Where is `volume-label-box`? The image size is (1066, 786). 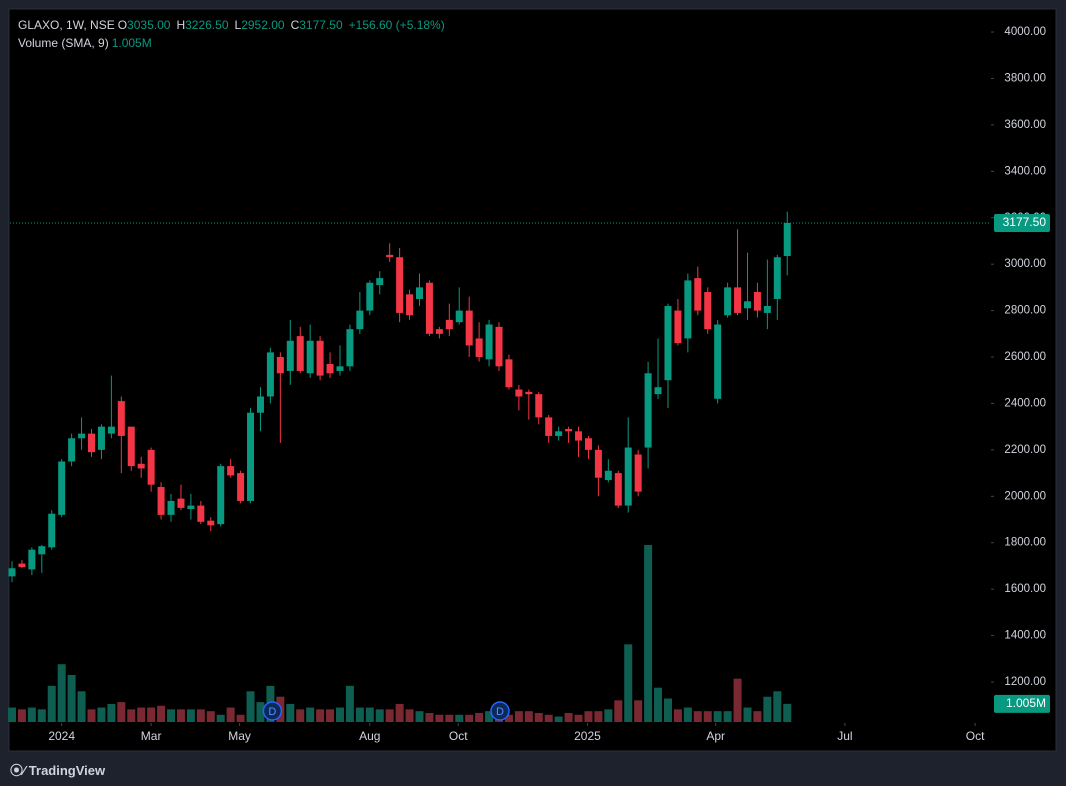 volume-label-box is located at coordinates (1022, 703).